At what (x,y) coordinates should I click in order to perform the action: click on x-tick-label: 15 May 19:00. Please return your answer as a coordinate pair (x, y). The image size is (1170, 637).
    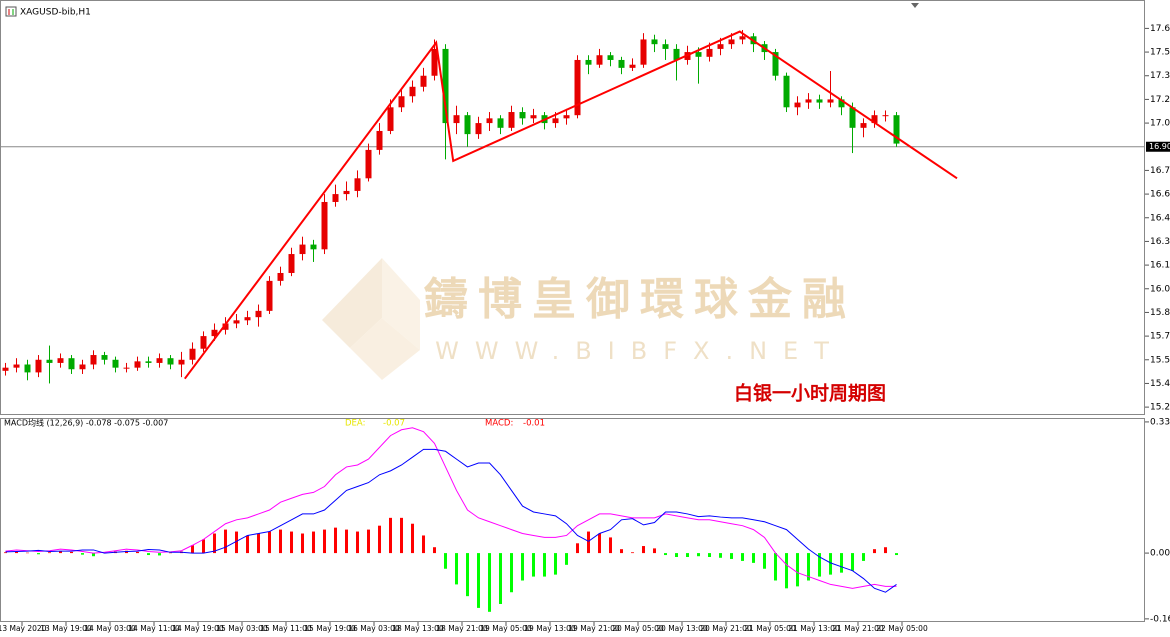
    Looking at the image, I should click on (330, 628).